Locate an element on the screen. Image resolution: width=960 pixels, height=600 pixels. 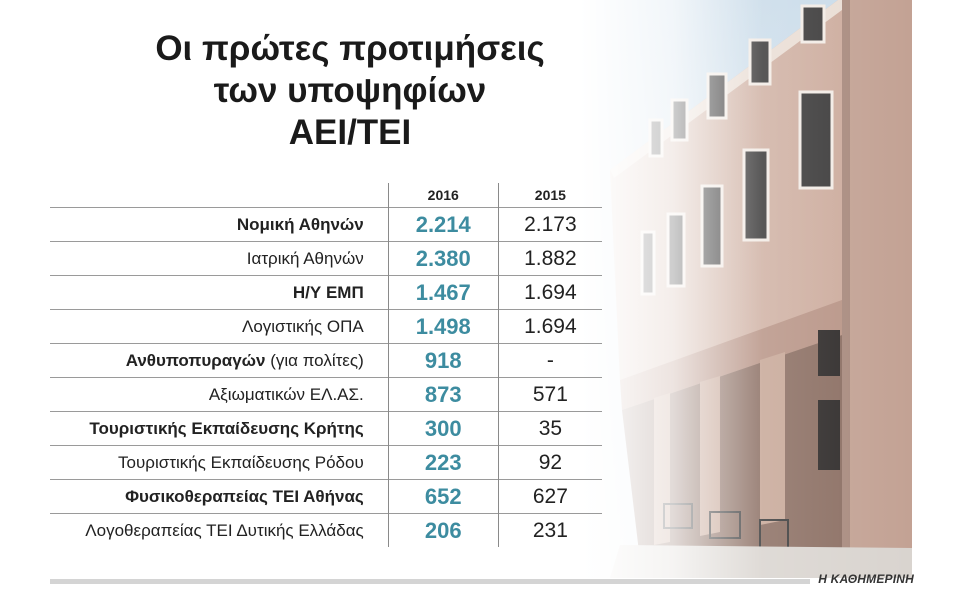
row-label: Λογοθεραπείας ΤΕΙ Δυτικής Ελλάδας is located at coordinates (219, 530).